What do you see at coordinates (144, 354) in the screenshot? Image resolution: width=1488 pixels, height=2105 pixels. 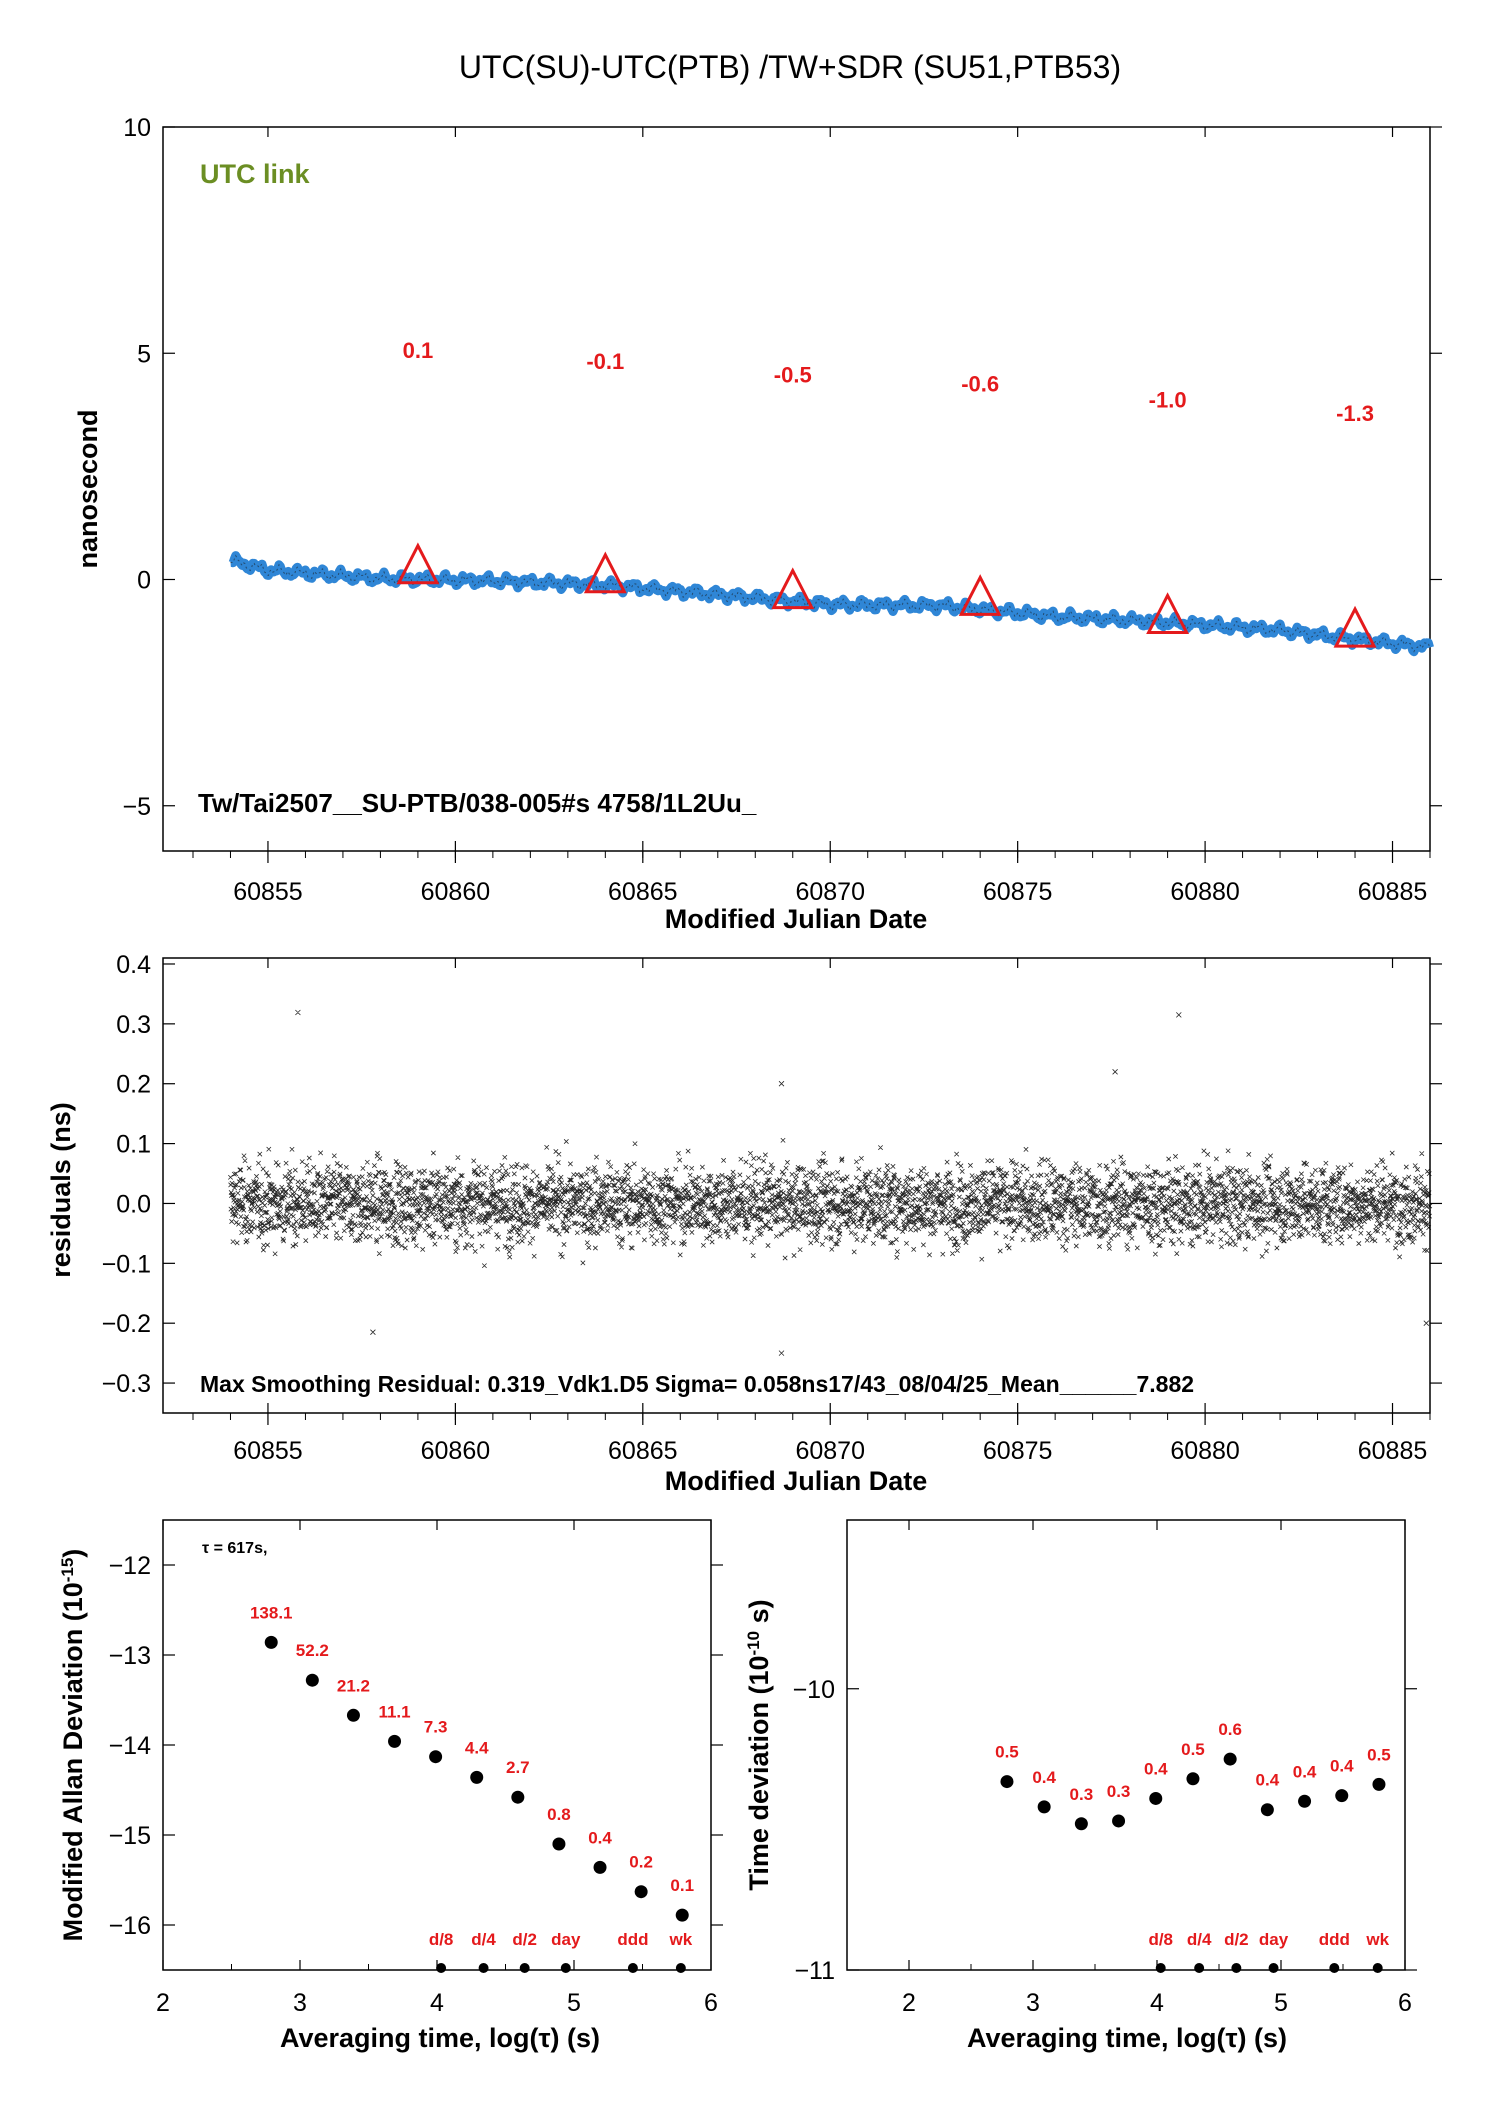 I see `y-tick-label: 5` at bounding box center [144, 354].